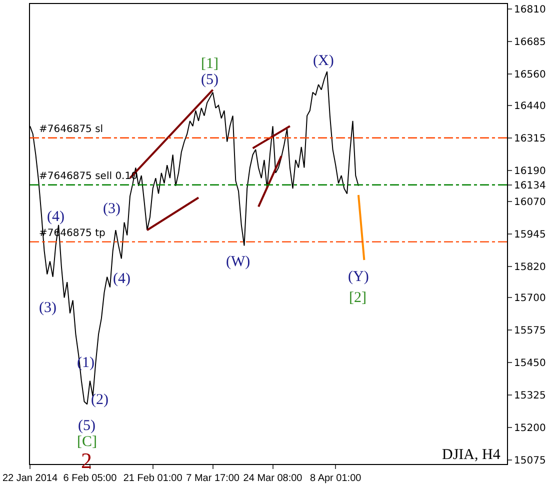 Image resolution: width=547 pixels, height=490 pixels. Describe the element at coordinates (357, 298) in the screenshot. I see `annotation: [2]` at that location.